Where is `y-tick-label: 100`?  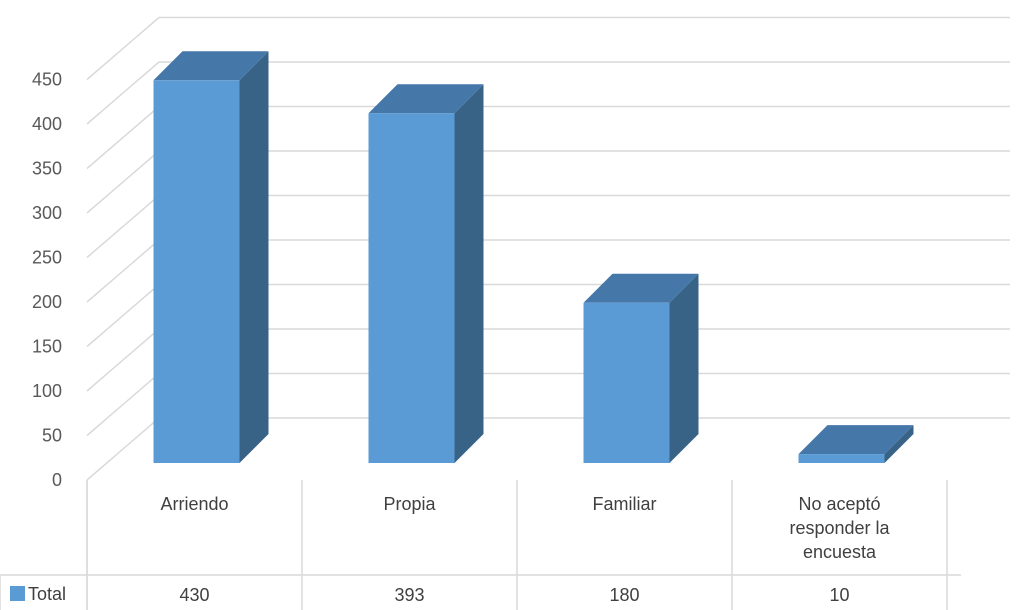 y-tick-label: 100 is located at coordinates (47, 391).